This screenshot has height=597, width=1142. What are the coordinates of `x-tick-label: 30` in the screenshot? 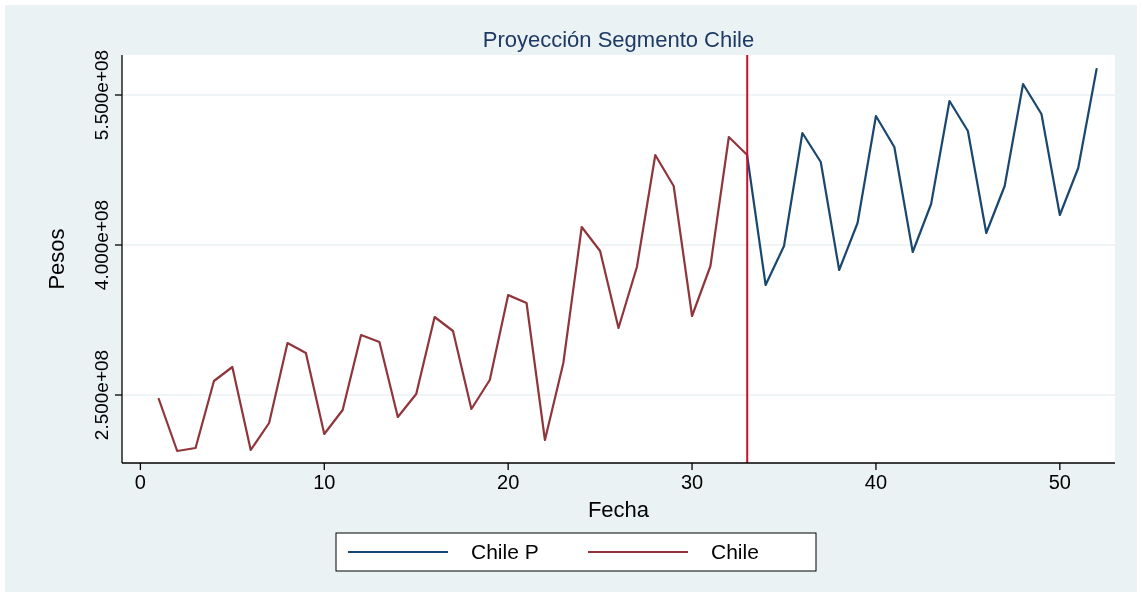 It's located at (692, 482).